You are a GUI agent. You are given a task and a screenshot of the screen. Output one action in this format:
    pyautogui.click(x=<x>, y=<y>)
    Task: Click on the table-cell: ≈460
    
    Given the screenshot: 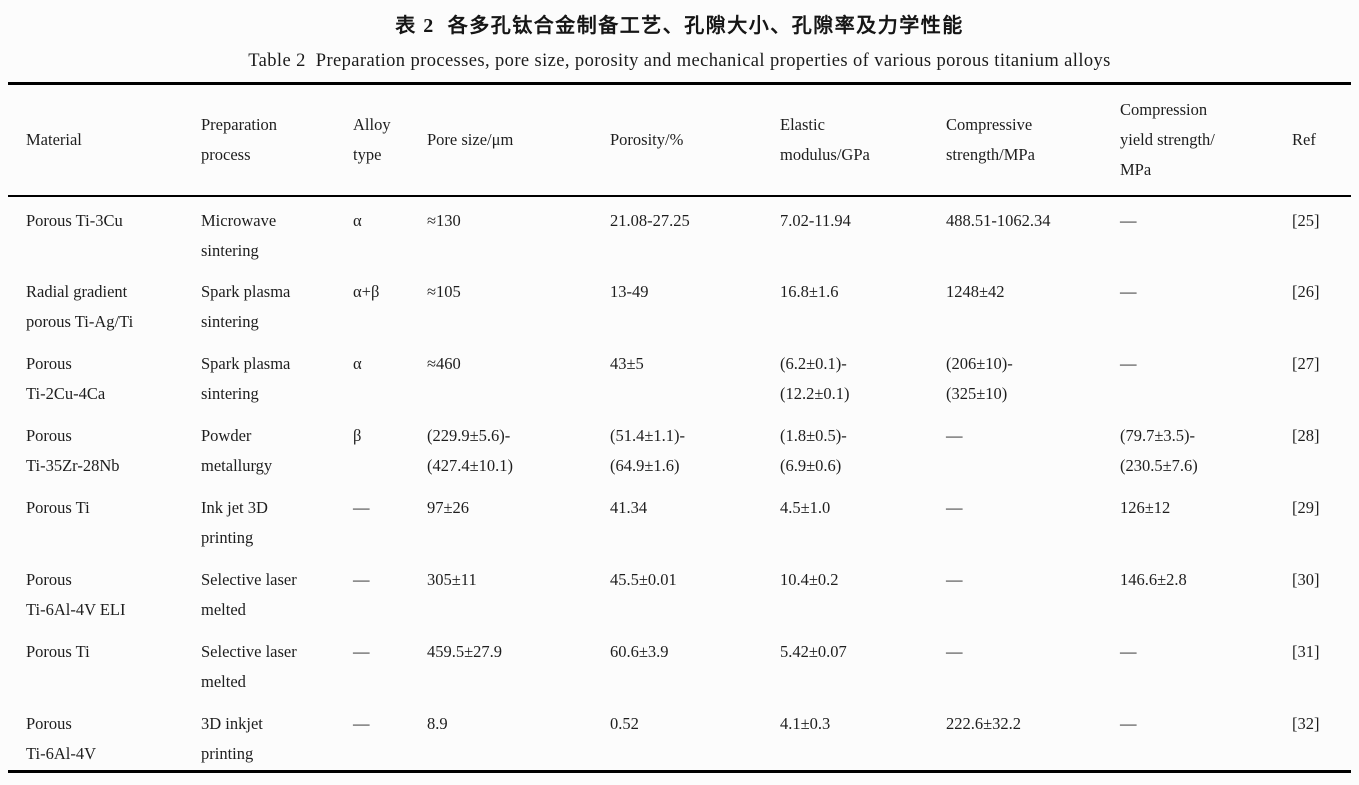 What is the action you would take?
    pyautogui.click(x=444, y=363)
    